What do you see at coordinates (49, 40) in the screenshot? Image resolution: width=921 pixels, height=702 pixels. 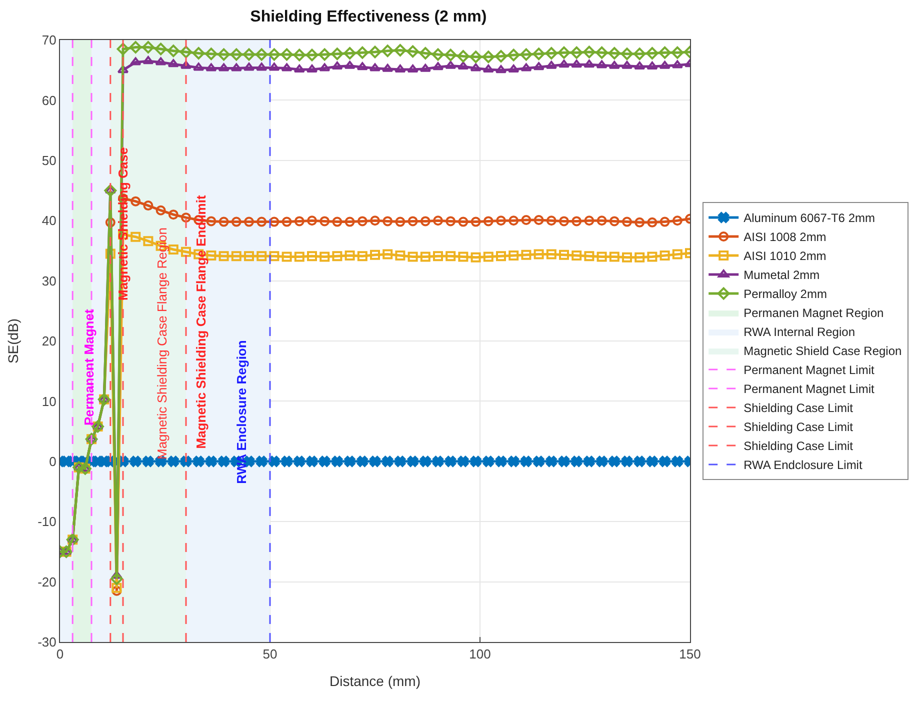 I see `y-tick-label: 70` at bounding box center [49, 40].